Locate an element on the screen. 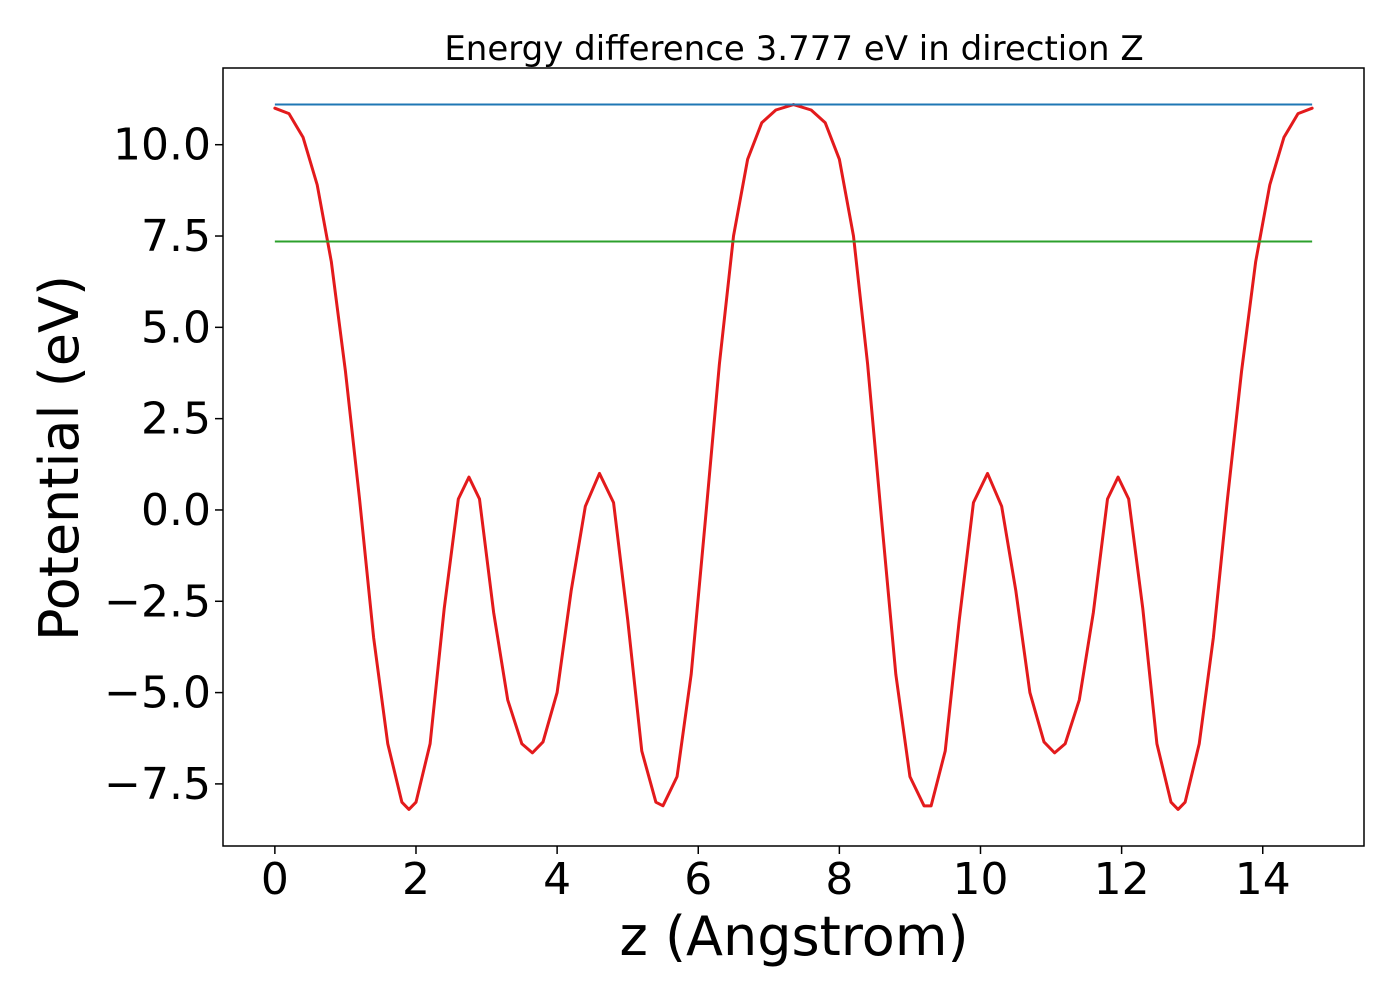 This screenshot has height=1000, width=1400. x-tick-label: 8 is located at coordinates (839, 879).